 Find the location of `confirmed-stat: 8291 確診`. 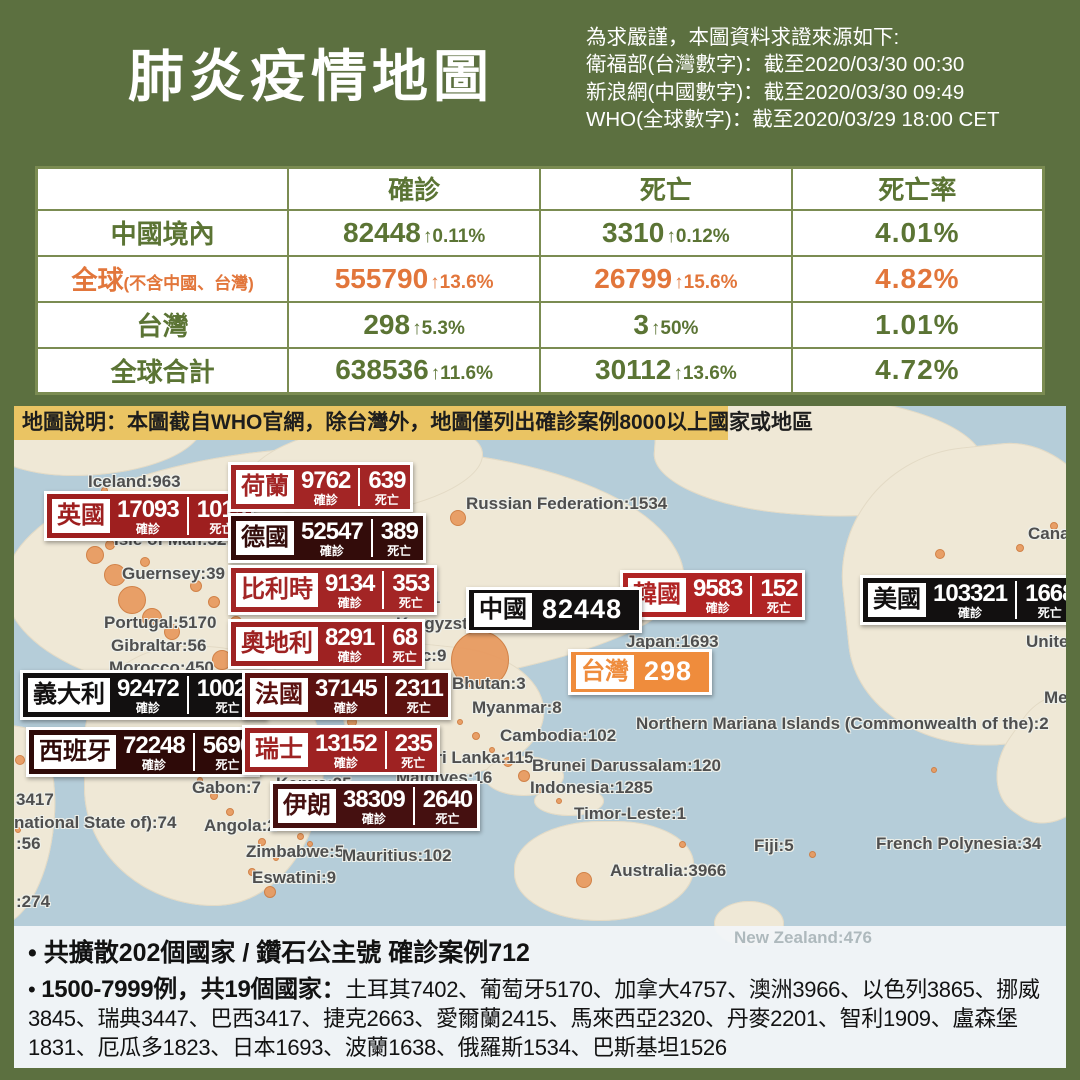

confirmed-stat: 8291 確診 is located at coordinates (350, 644).